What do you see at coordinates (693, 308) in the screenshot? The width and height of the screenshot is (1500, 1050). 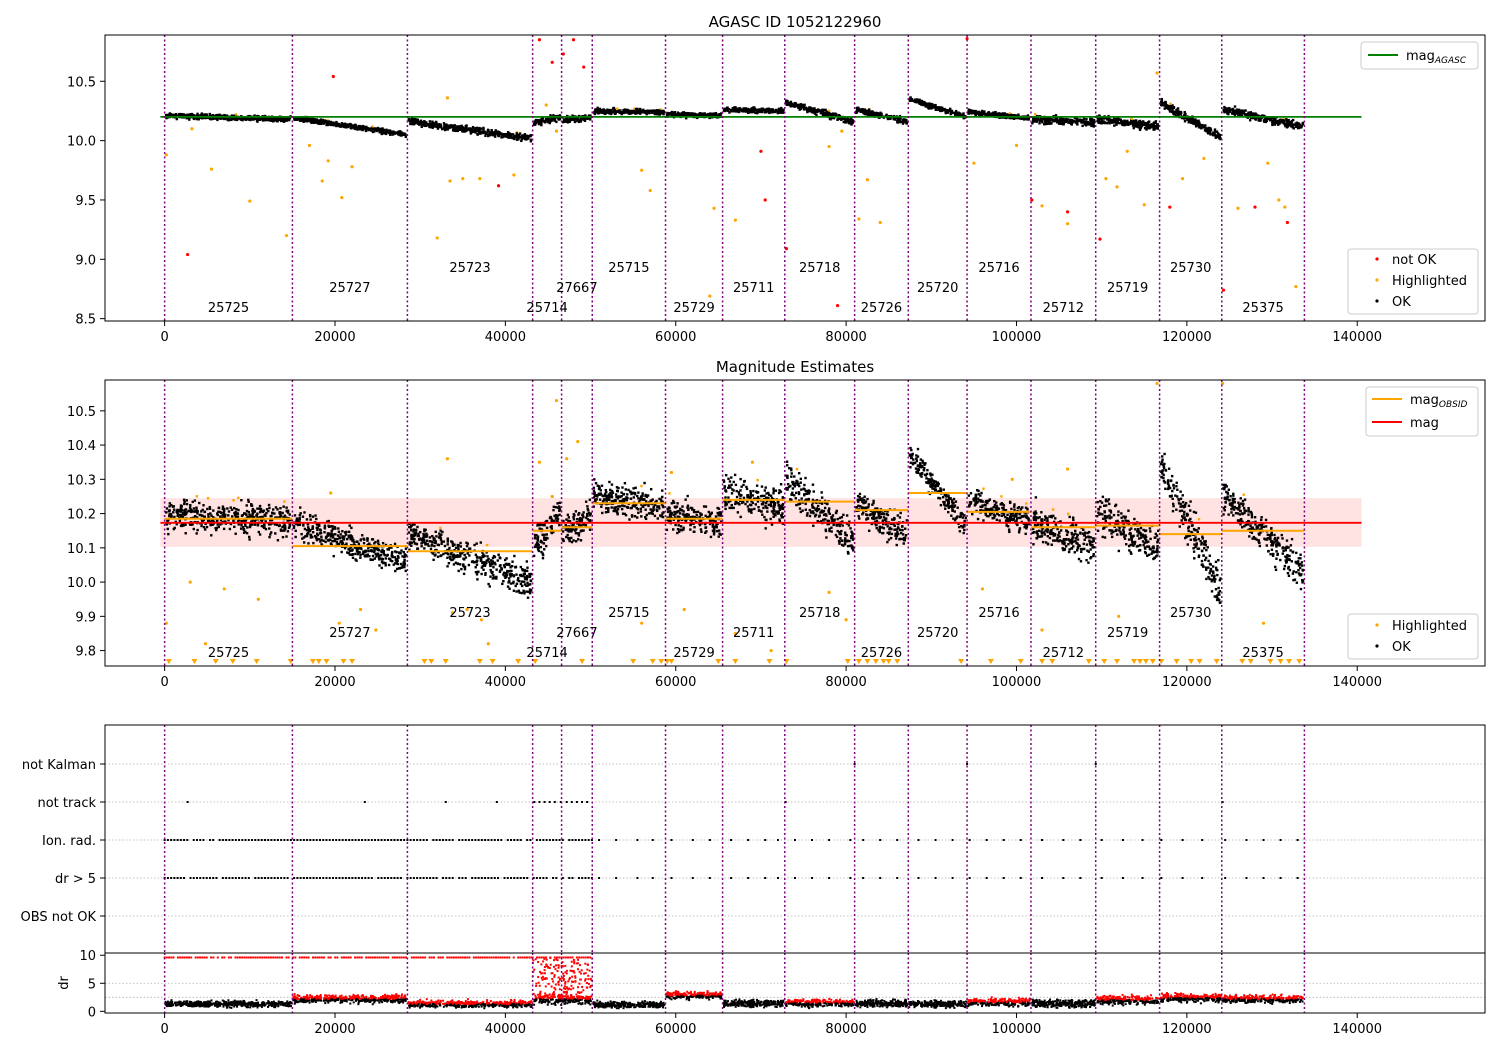 I see `obsid-label: 25729` at bounding box center [693, 308].